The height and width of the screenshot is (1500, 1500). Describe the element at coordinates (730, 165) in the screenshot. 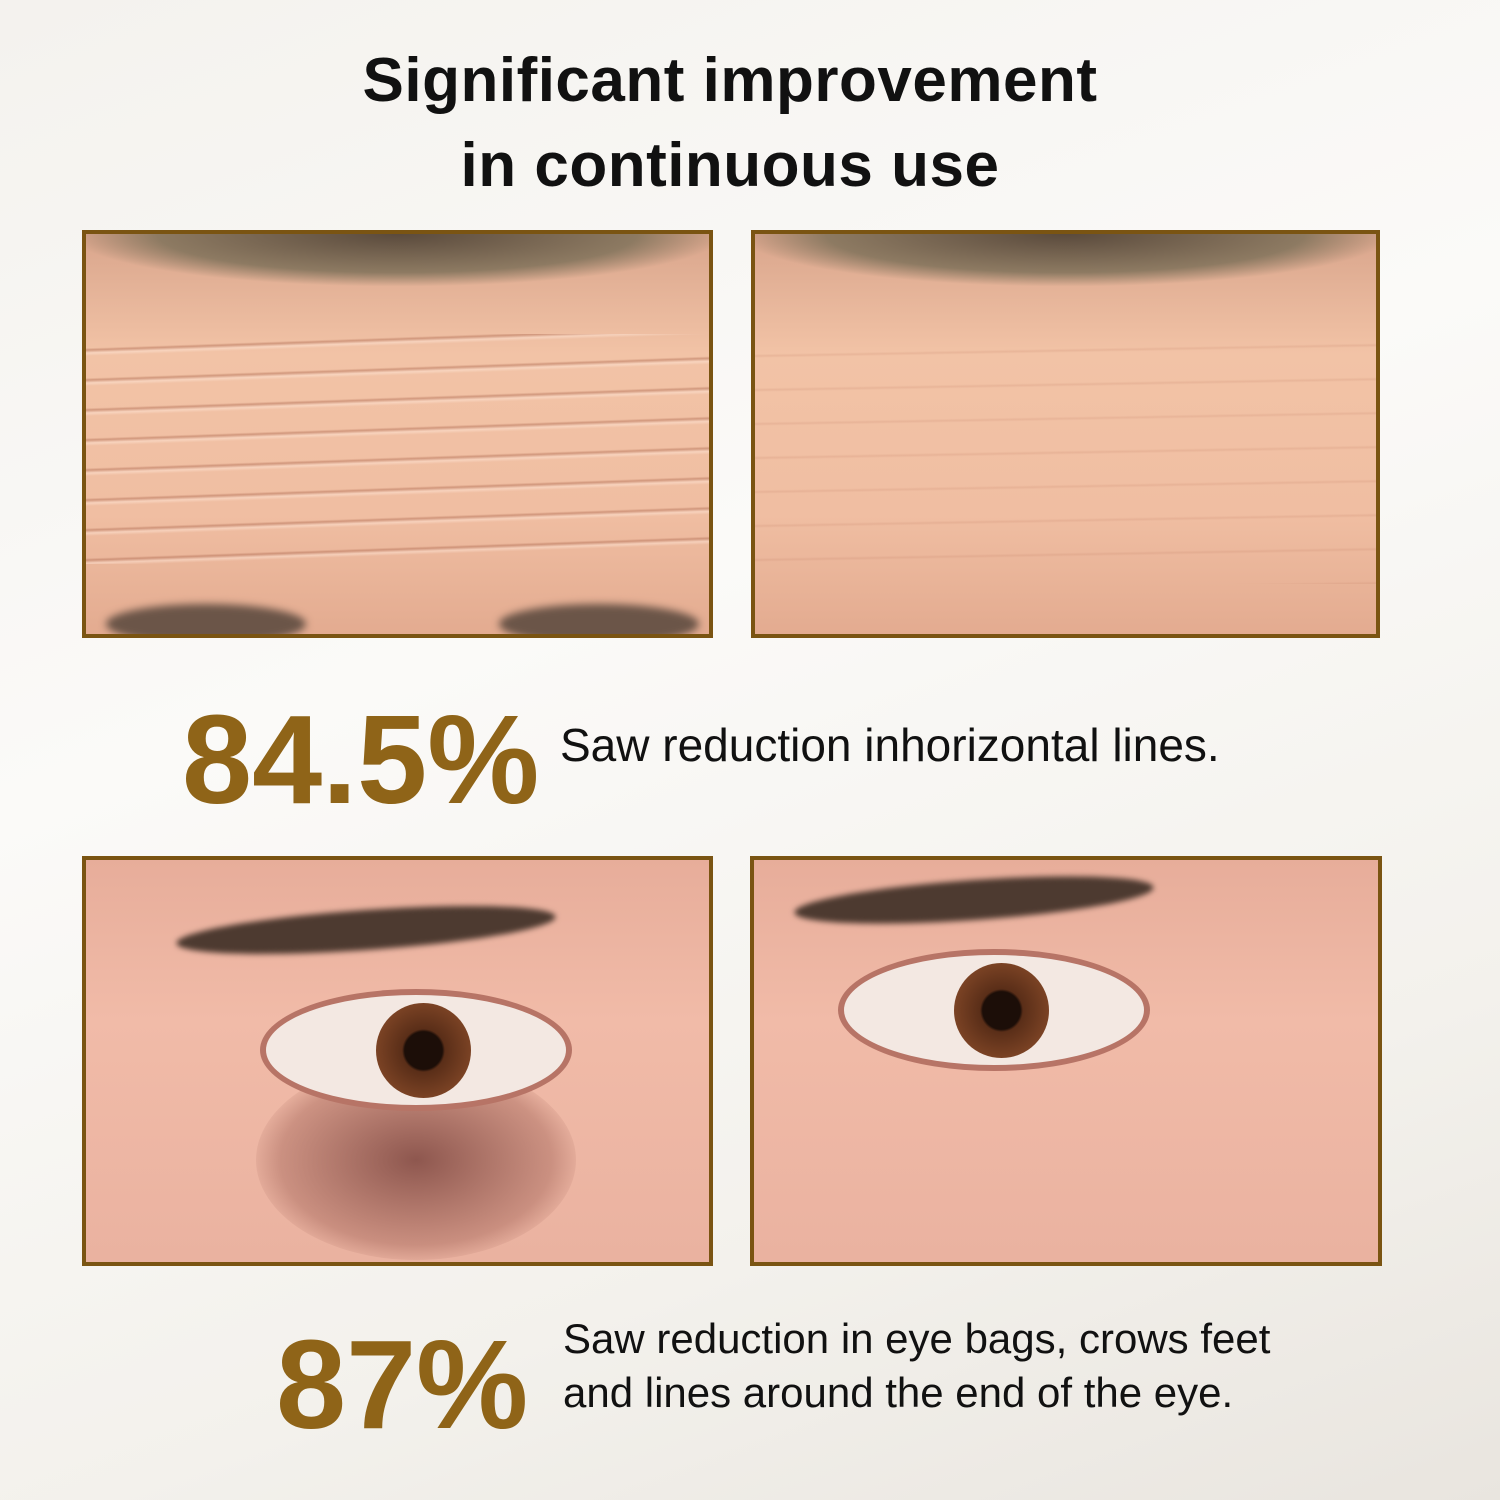

I see `headline-line-2: in continuous use` at that location.